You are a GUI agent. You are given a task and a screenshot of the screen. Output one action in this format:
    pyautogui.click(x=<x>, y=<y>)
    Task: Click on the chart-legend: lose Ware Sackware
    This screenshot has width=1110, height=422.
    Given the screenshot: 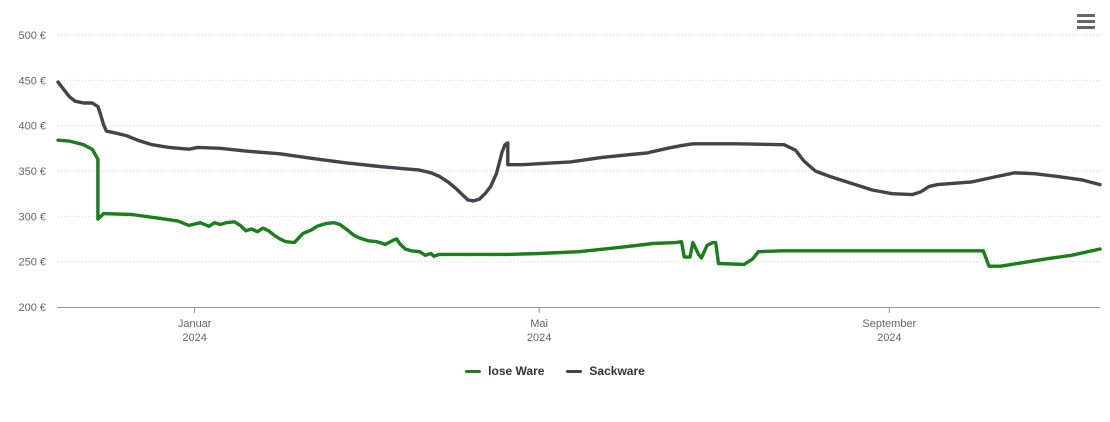 What is the action you would take?
    pyautogui.click(x=555, y=371)
    